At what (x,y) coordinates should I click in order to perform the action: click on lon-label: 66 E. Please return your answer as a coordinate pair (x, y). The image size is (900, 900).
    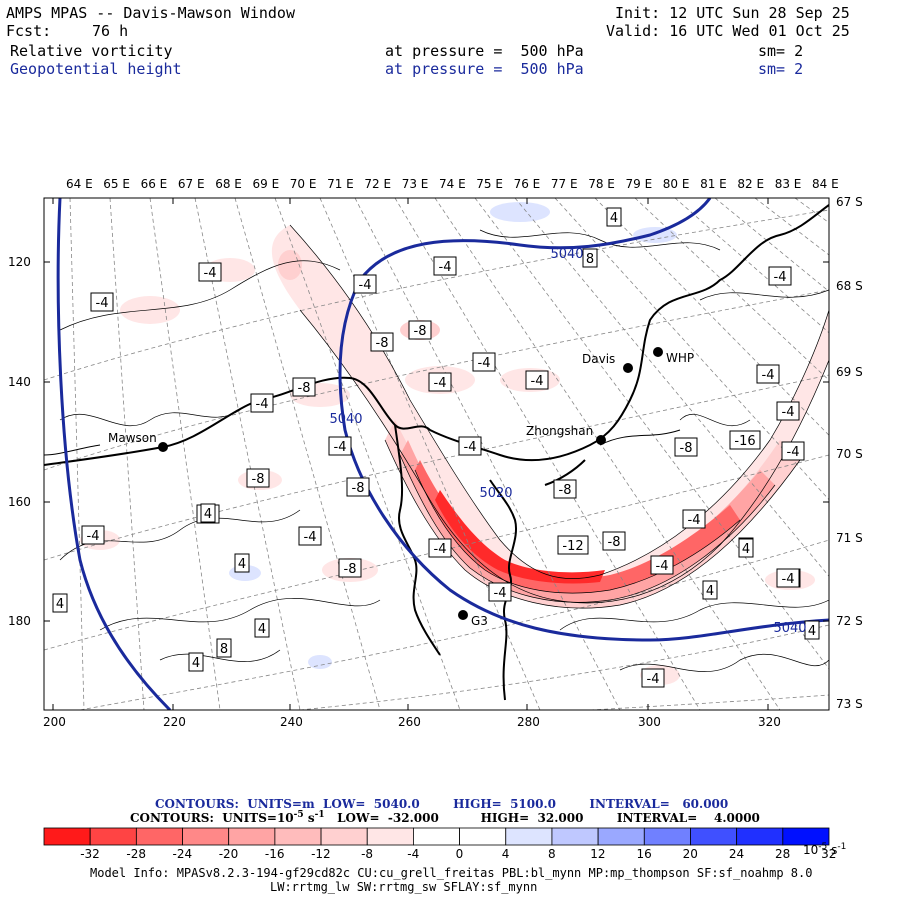
    Looking at the image, I should click on (154, 184).